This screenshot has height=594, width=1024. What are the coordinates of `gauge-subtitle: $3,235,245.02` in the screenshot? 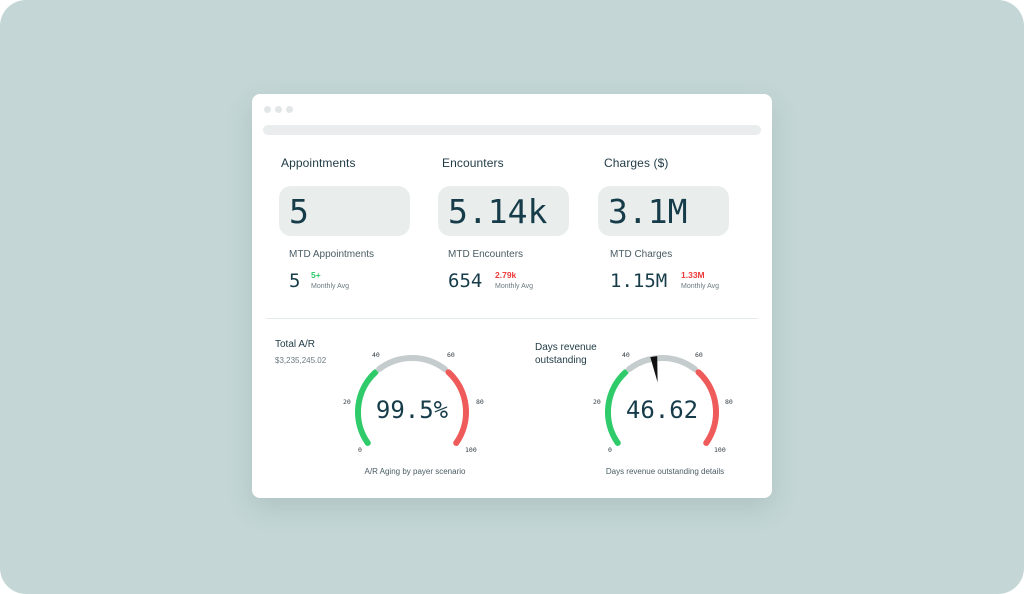 It's located at (301, 360).